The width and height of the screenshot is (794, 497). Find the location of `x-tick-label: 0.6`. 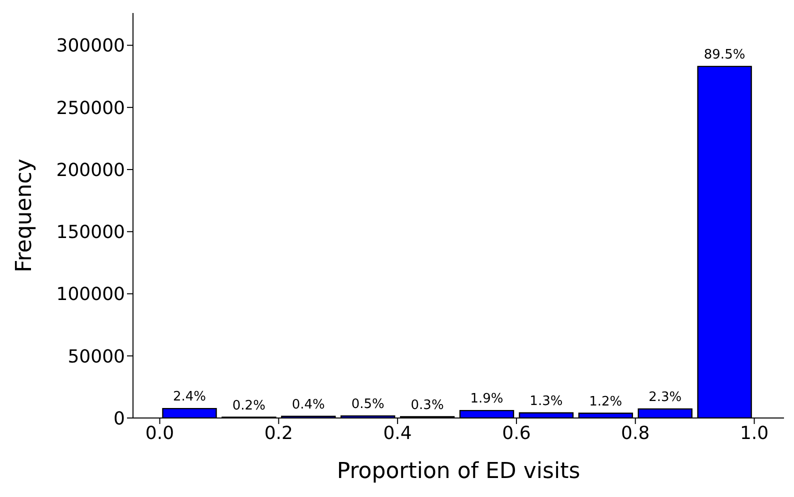

x-tick-label: 0.6 is located at coordinates (516, 433).